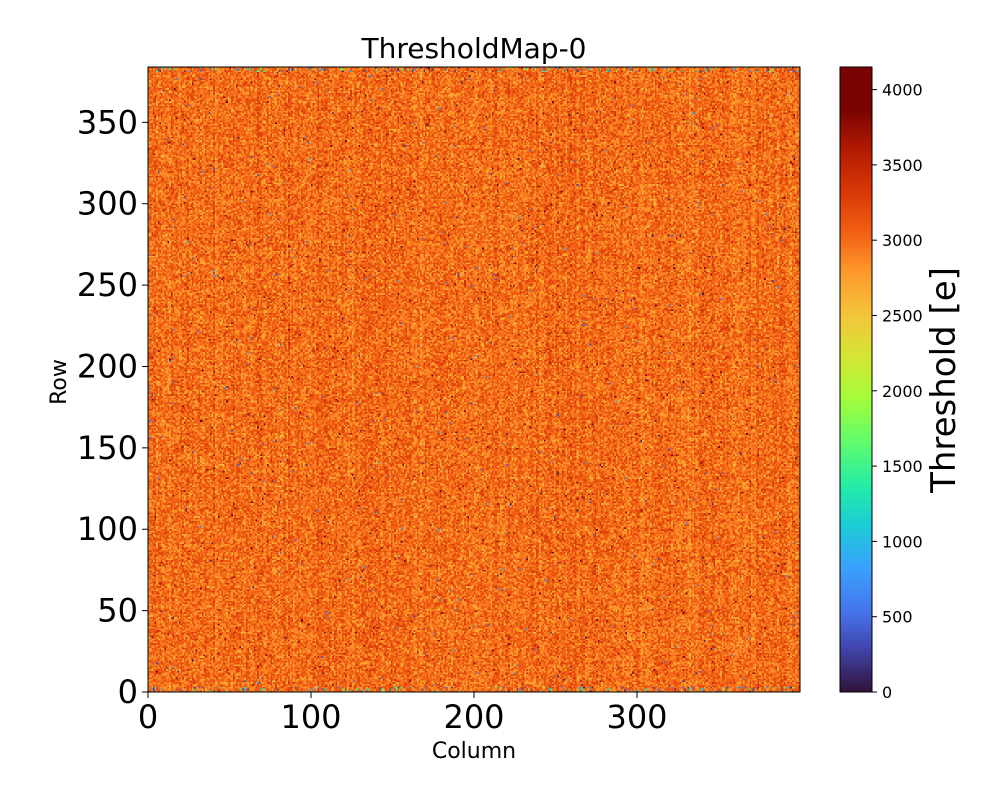 The image size is (1000, 800). I want to click on colorbar-tick-label: 2000, so click(902, 391).